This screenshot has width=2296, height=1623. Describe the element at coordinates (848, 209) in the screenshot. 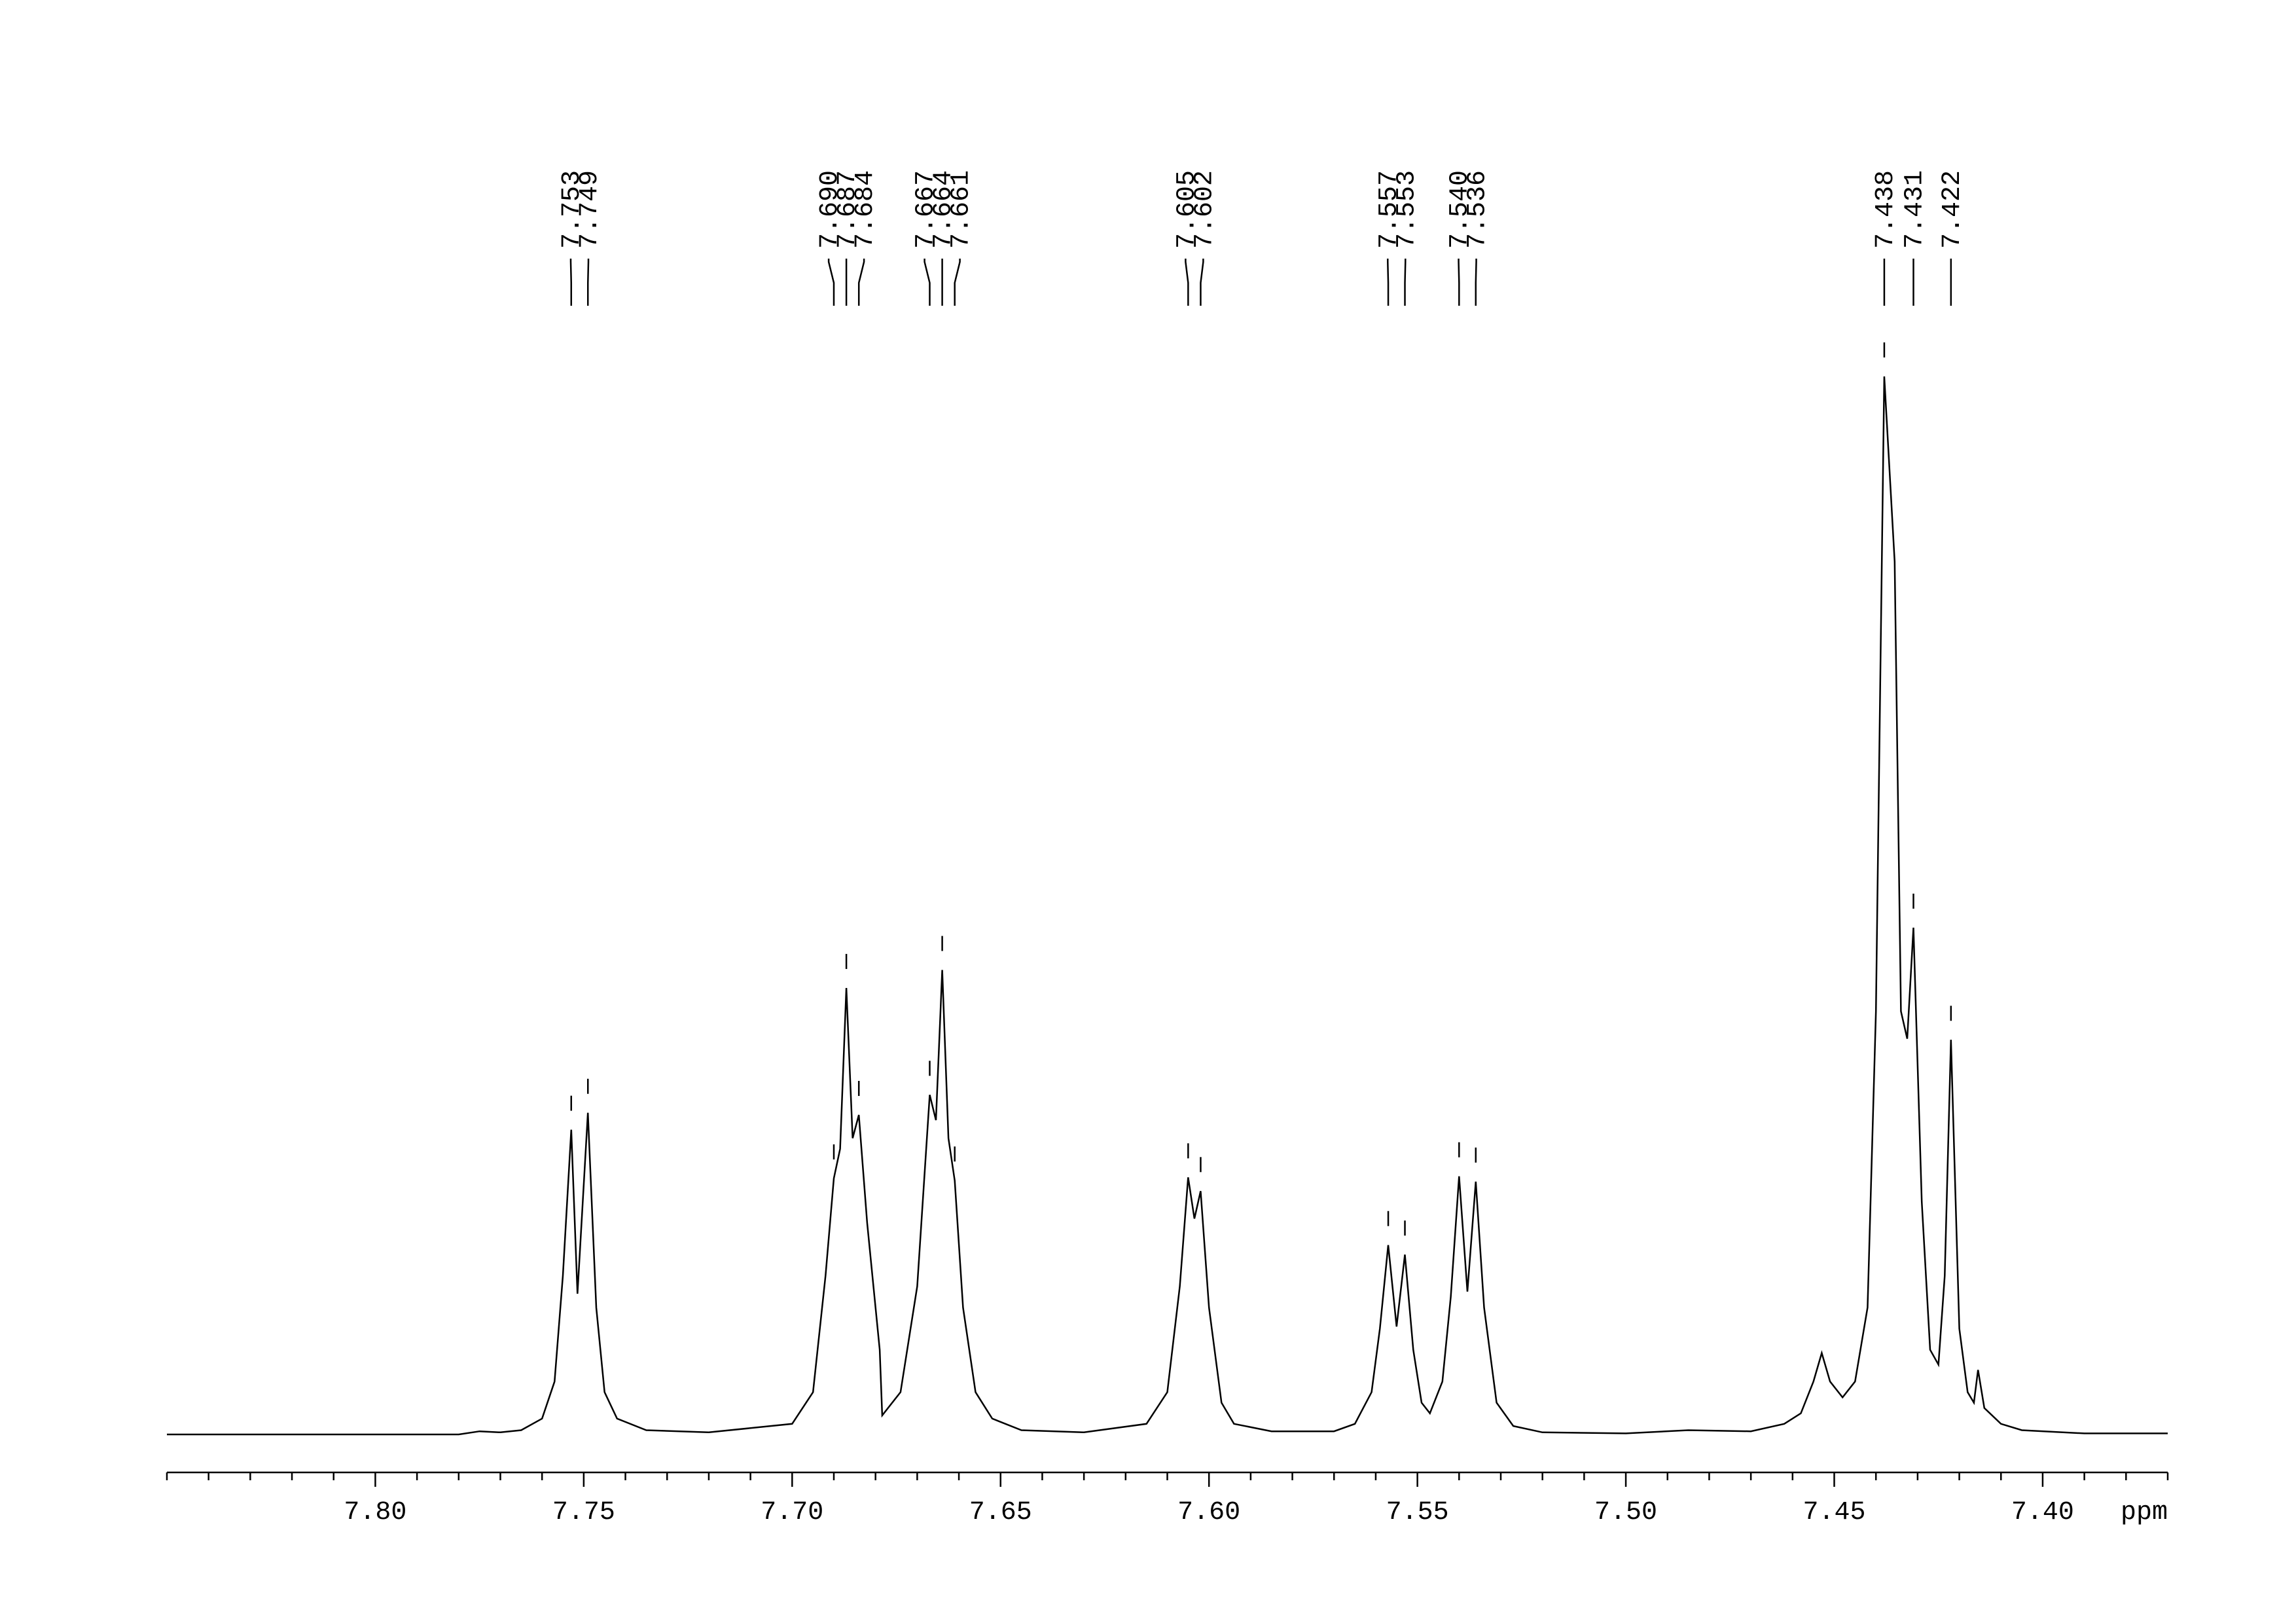

I see `peak-label: 7.687` at that location.